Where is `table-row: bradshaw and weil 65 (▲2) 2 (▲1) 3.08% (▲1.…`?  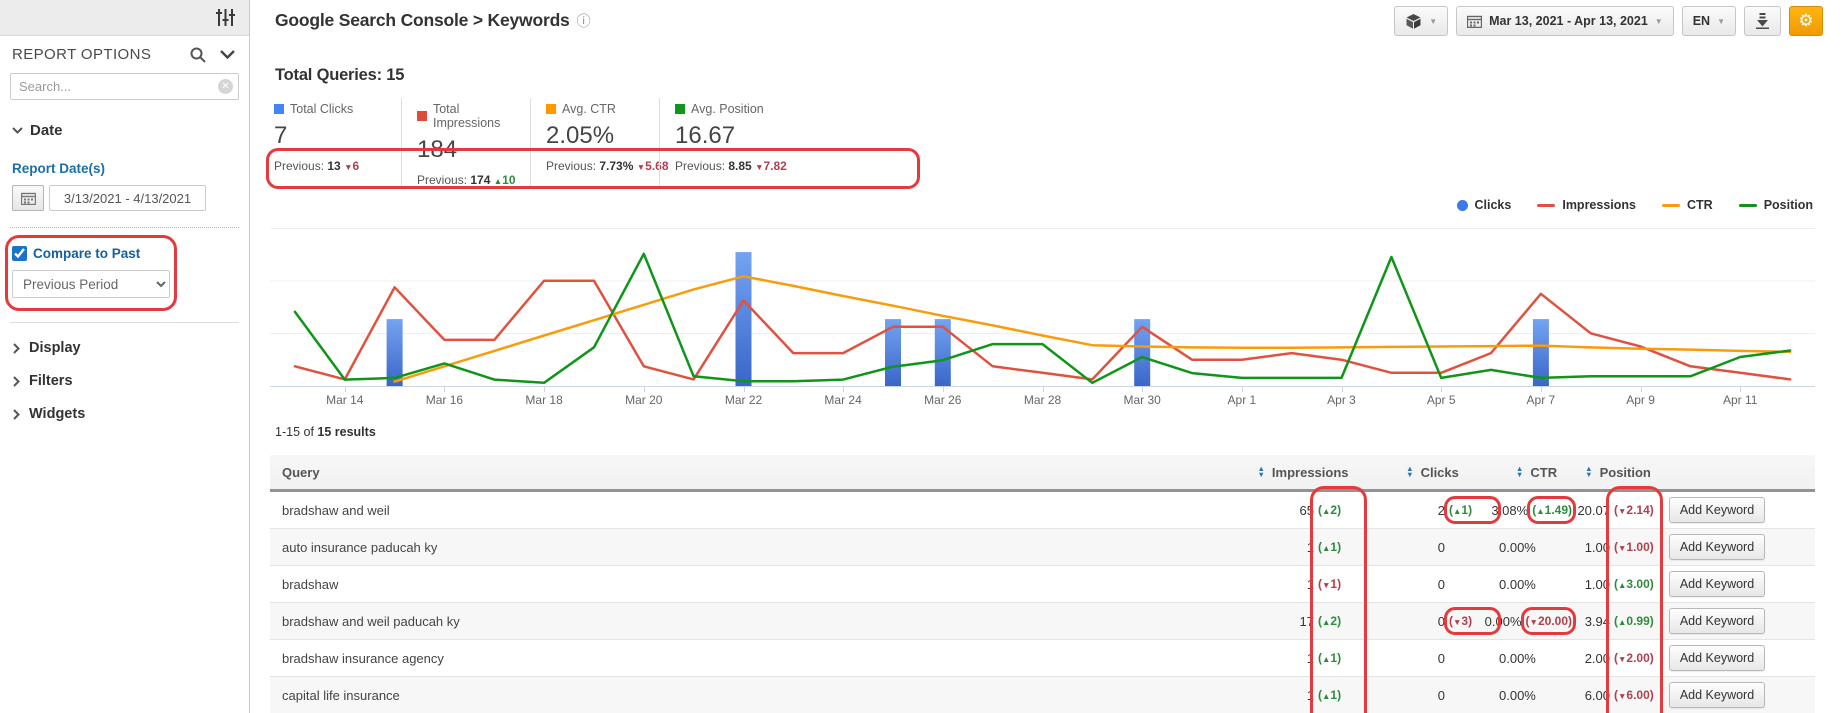 table-row: bradshaw and weil 65 (▲2) 2 (▲1) 3.08% (▲1.… is located at coordinates (1042, 510).